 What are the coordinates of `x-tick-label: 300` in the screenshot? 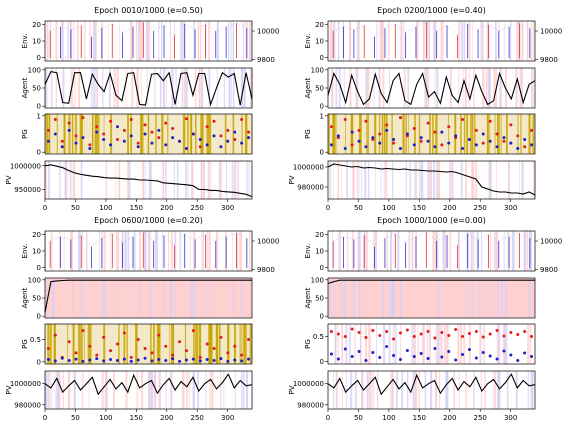 It's located at (510, 418).